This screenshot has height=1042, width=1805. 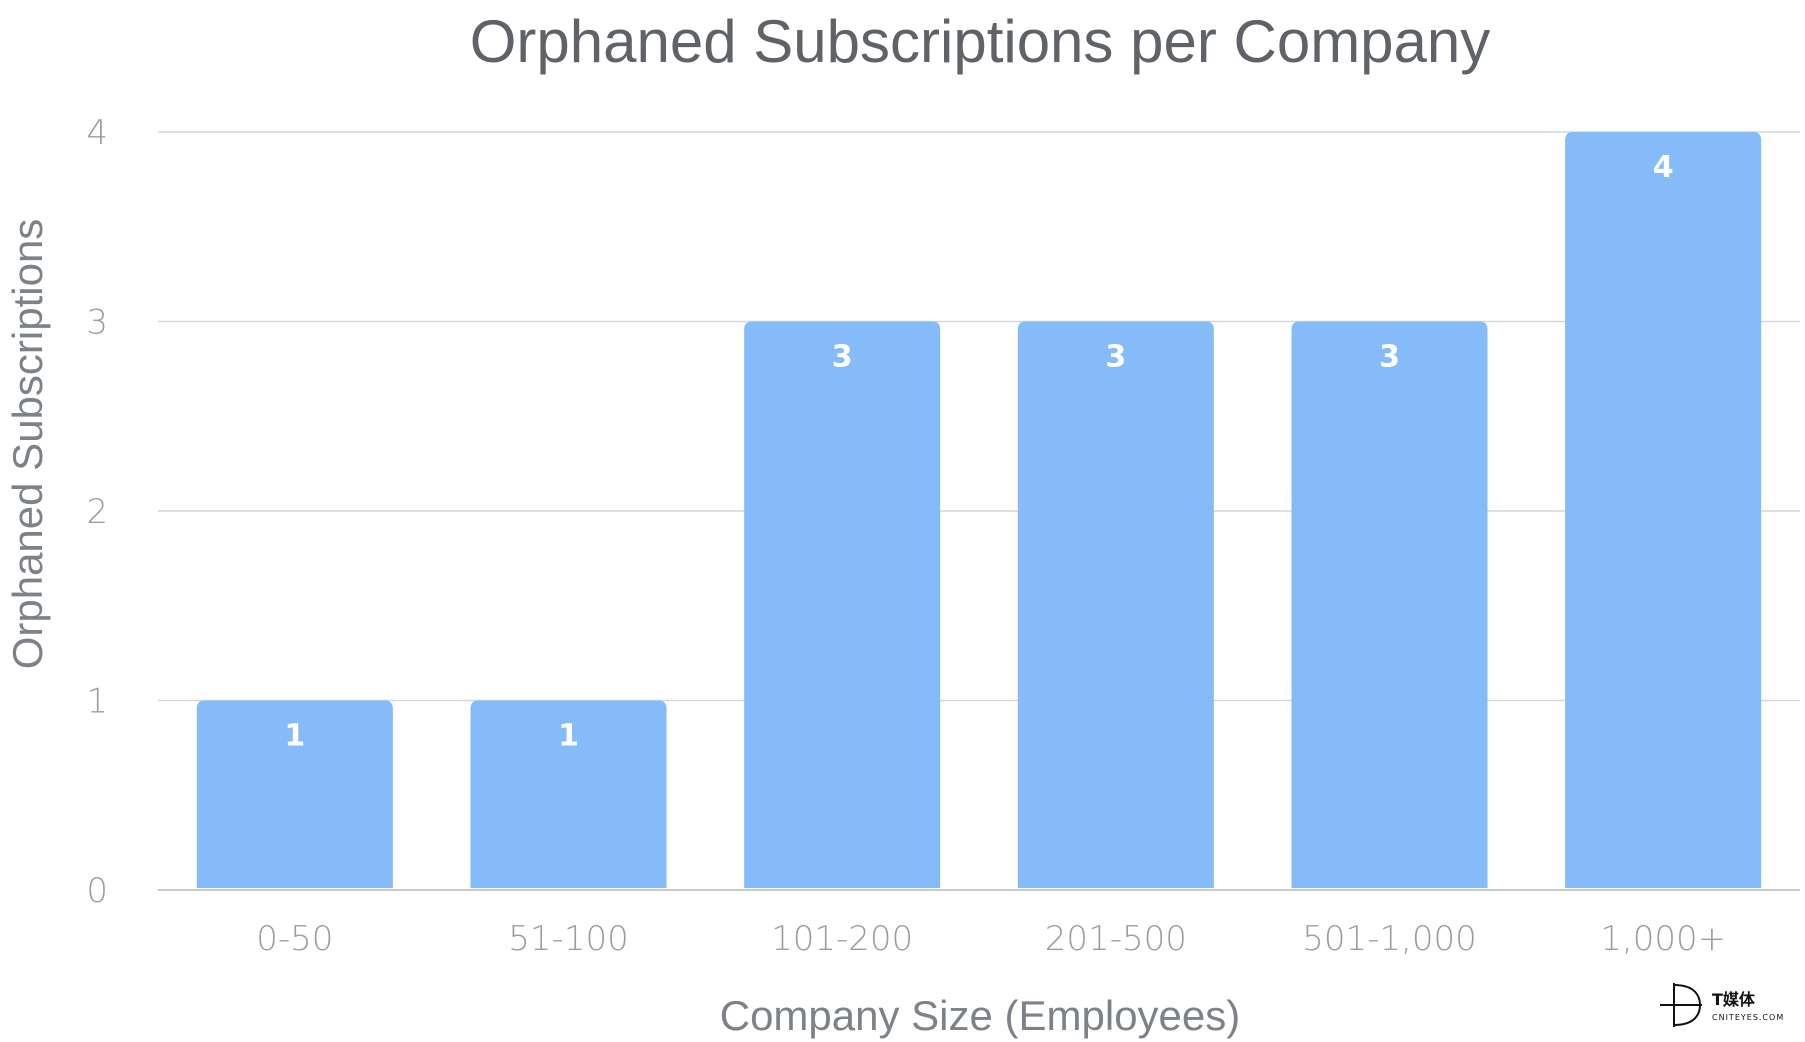 What do you see at coordinates (1687, 1005) in the screenshot?
I see `logo-d-icon` at bounding box center [1687, 1005].